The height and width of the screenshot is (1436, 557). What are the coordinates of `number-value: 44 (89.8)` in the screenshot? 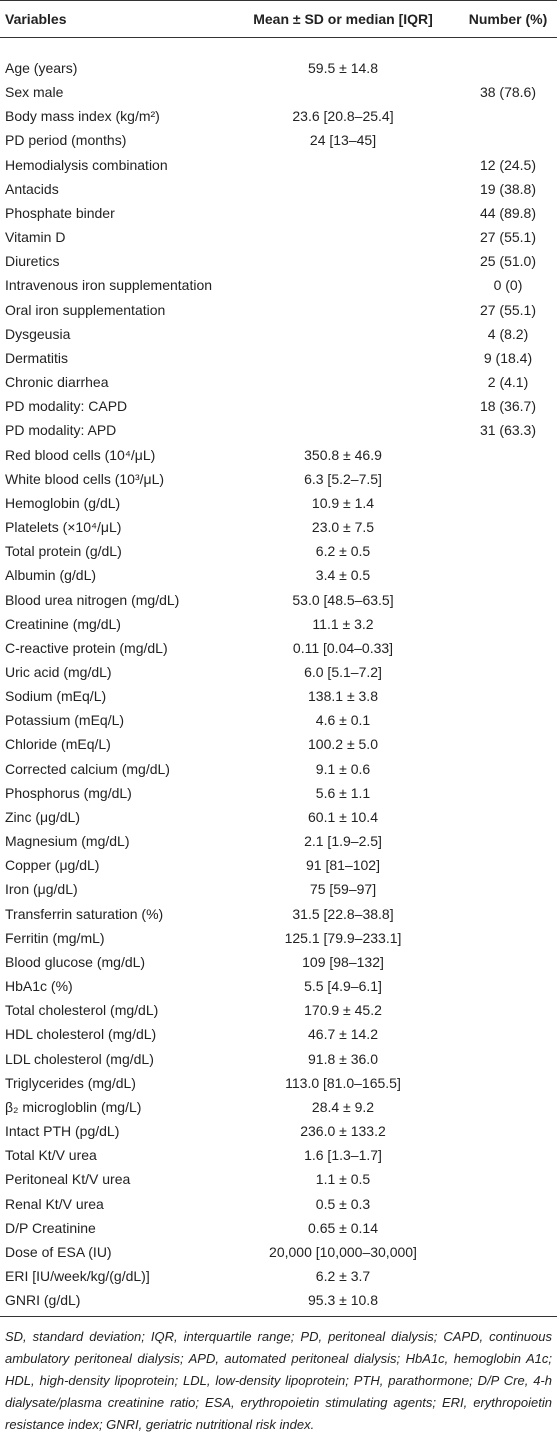 It's located at (508, 213).